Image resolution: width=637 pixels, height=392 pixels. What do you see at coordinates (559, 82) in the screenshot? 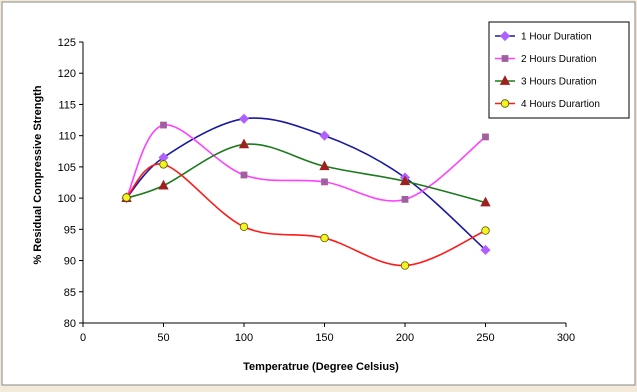
I see `legend-label: 3 Hours Duration` at bounding box center [559, 82].